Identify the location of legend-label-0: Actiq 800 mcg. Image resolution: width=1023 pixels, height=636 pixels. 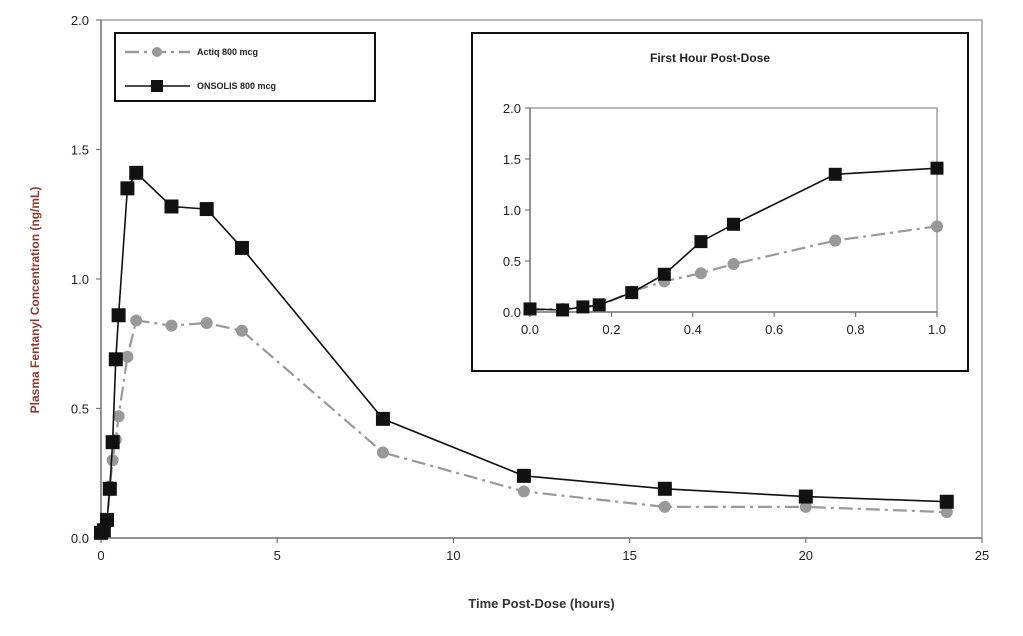
(227, 52).